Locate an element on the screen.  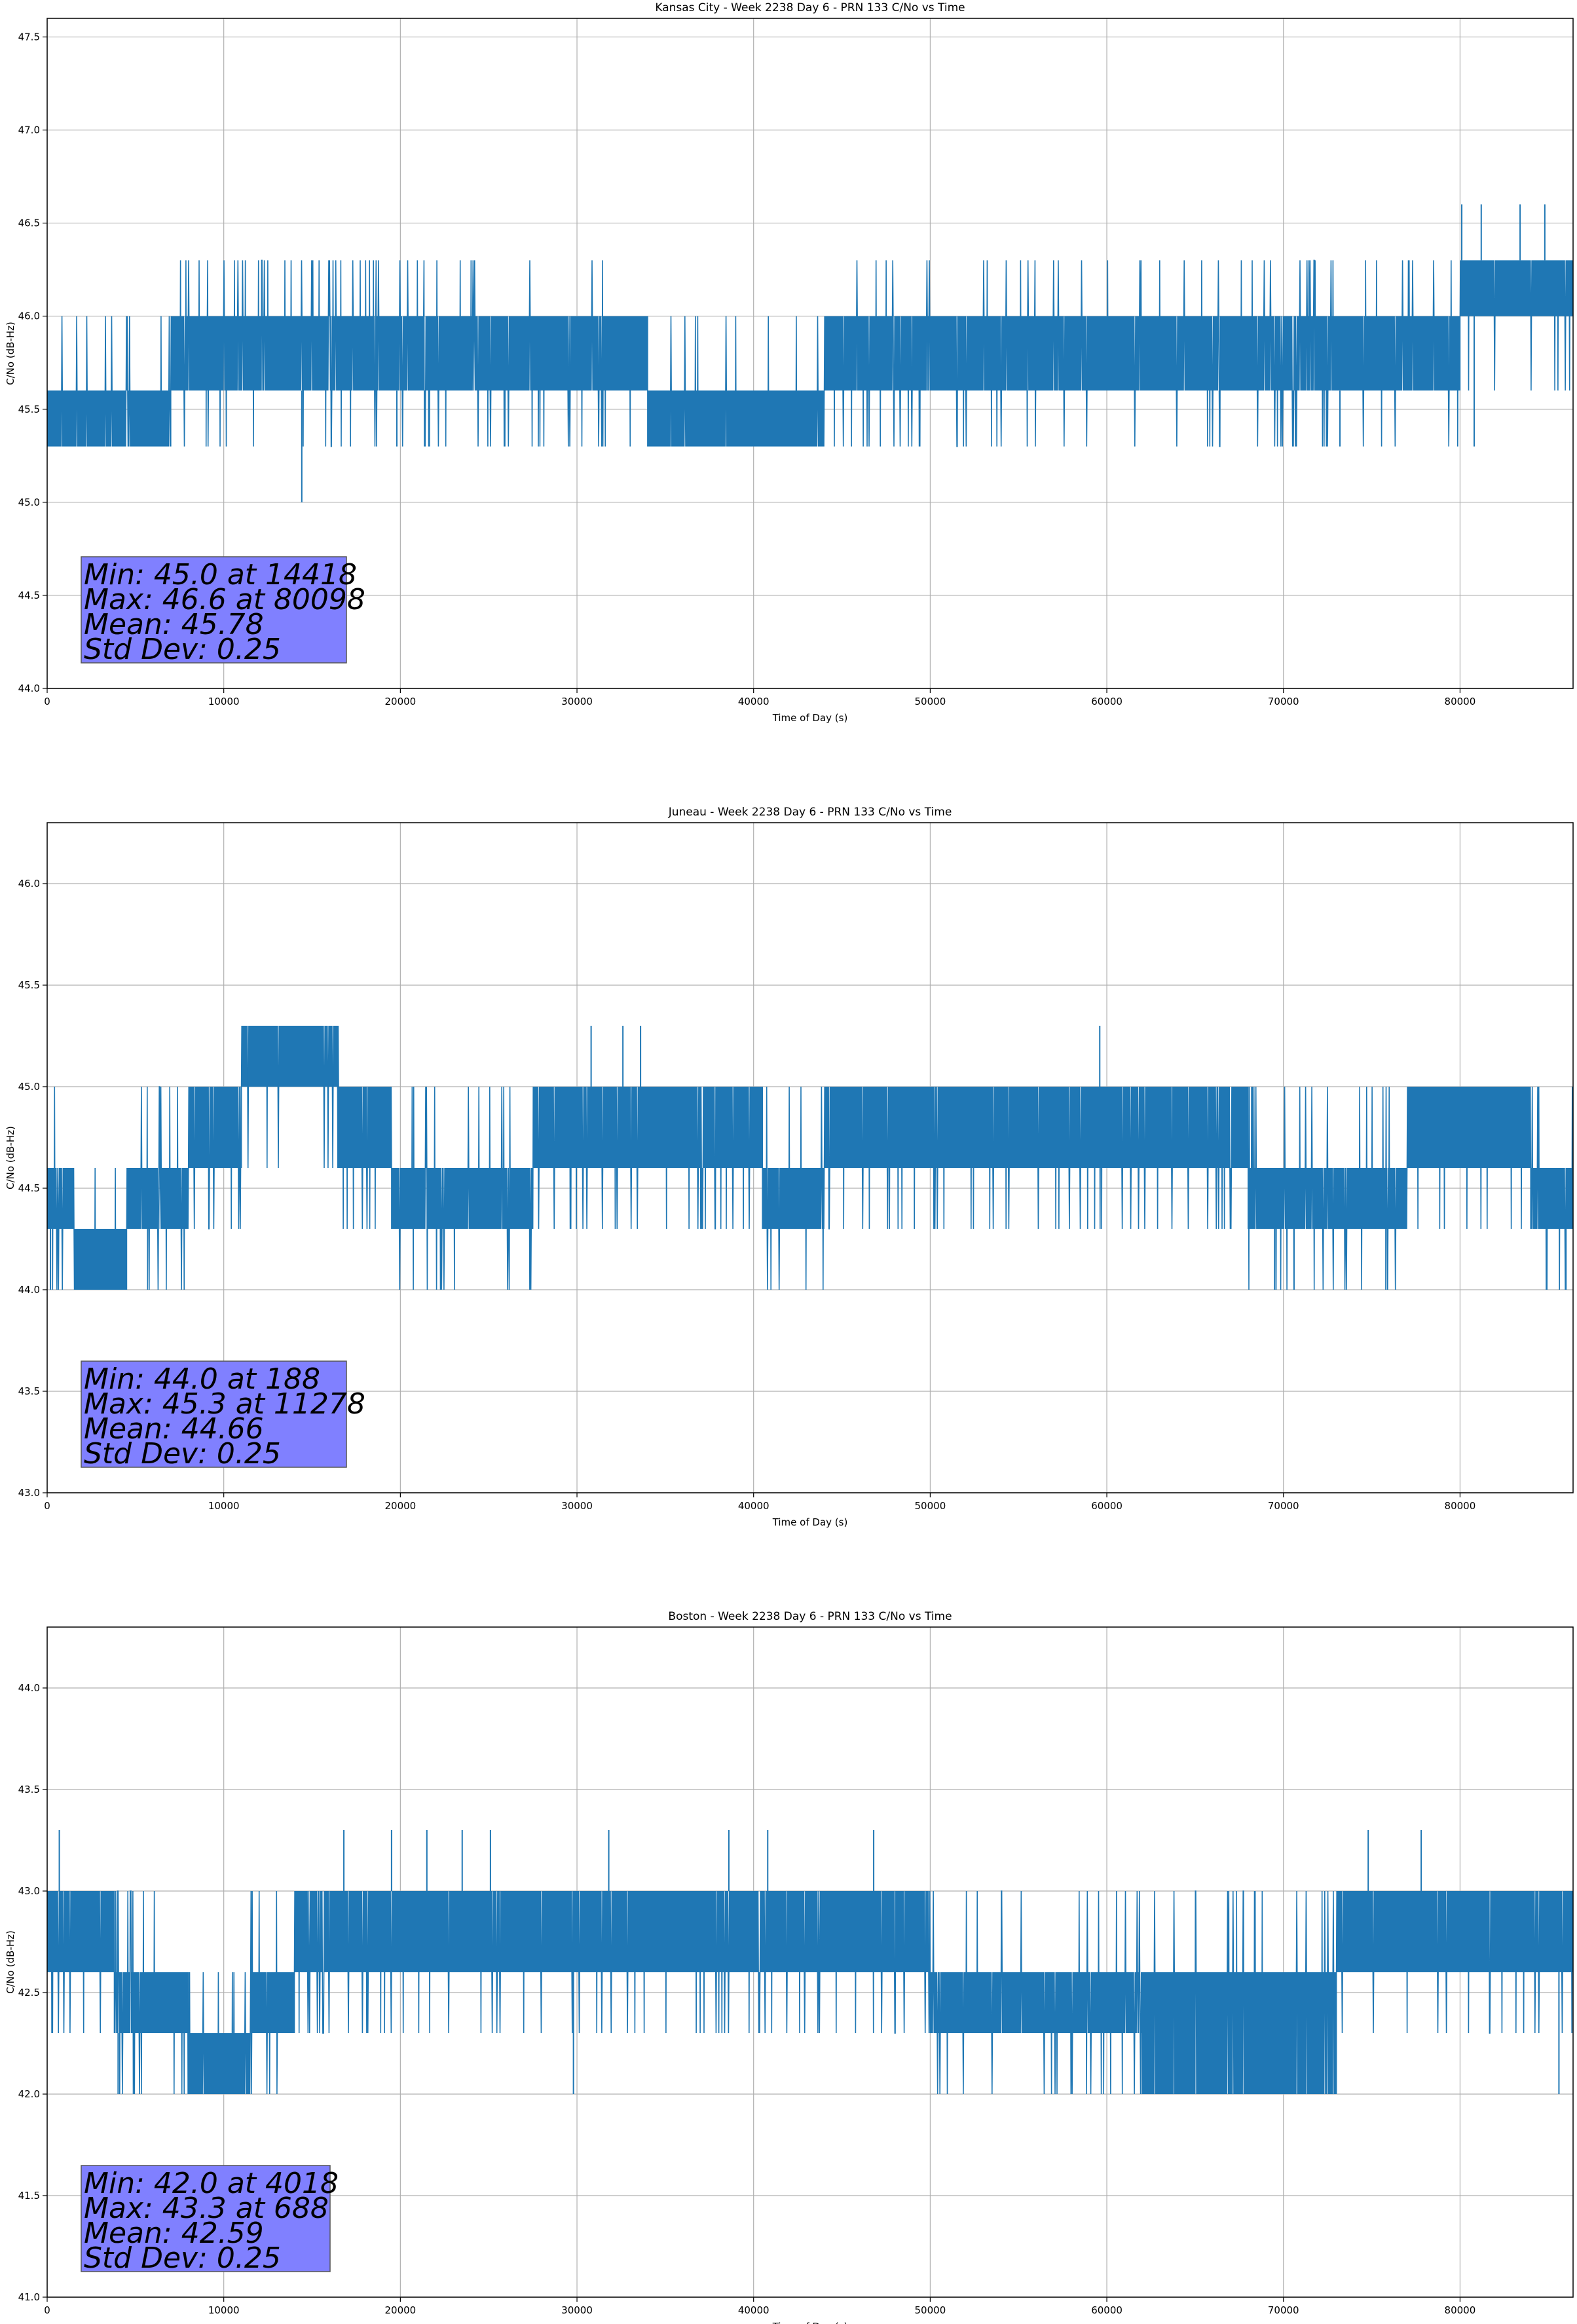
y-tick-label: 41.5 is located at coordinates (29, 2196).